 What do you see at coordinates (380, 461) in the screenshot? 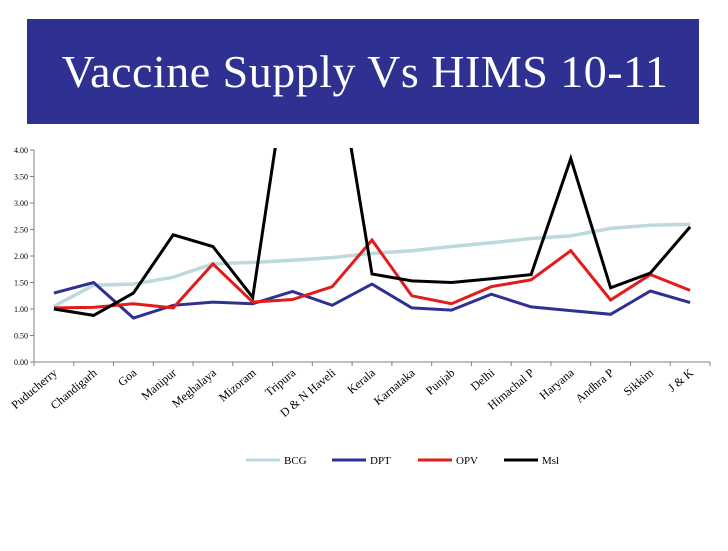
I see `legend-label-dpt: DPT` at bounding box center [380, 461].